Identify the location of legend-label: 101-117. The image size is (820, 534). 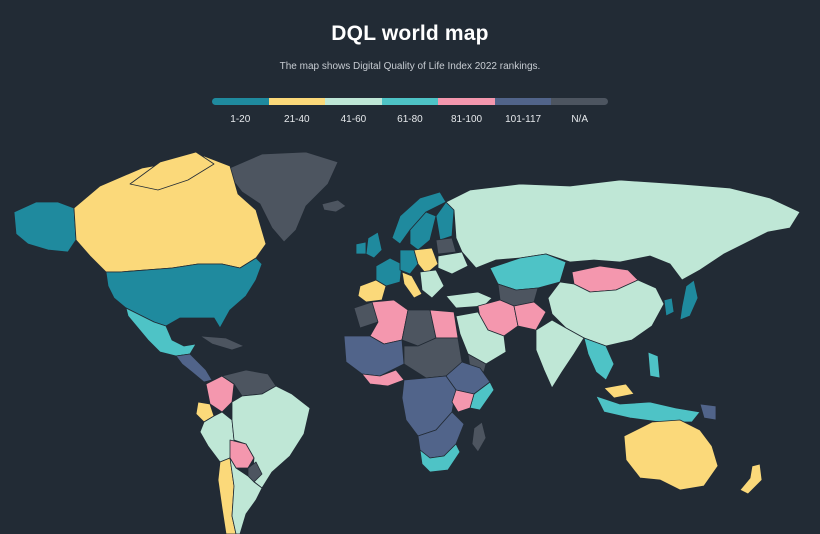
(523, 119).